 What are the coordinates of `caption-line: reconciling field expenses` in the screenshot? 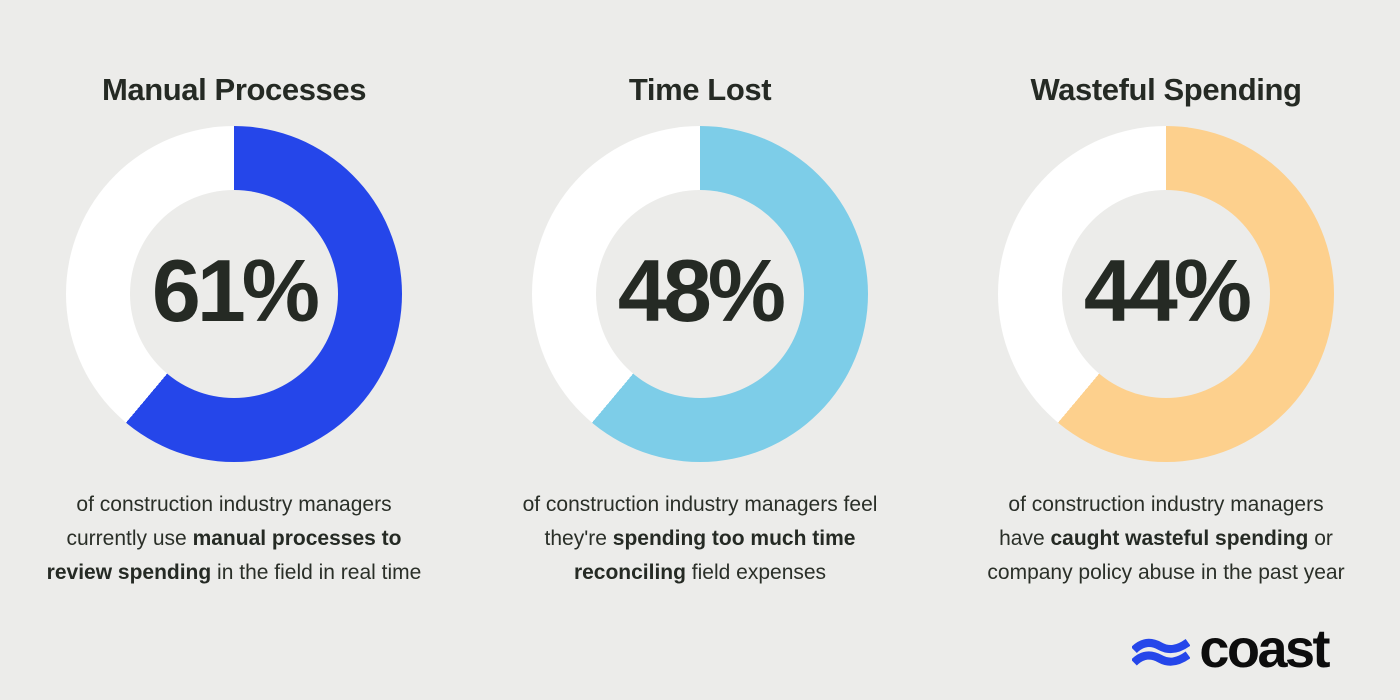 It's located at (700, 573).